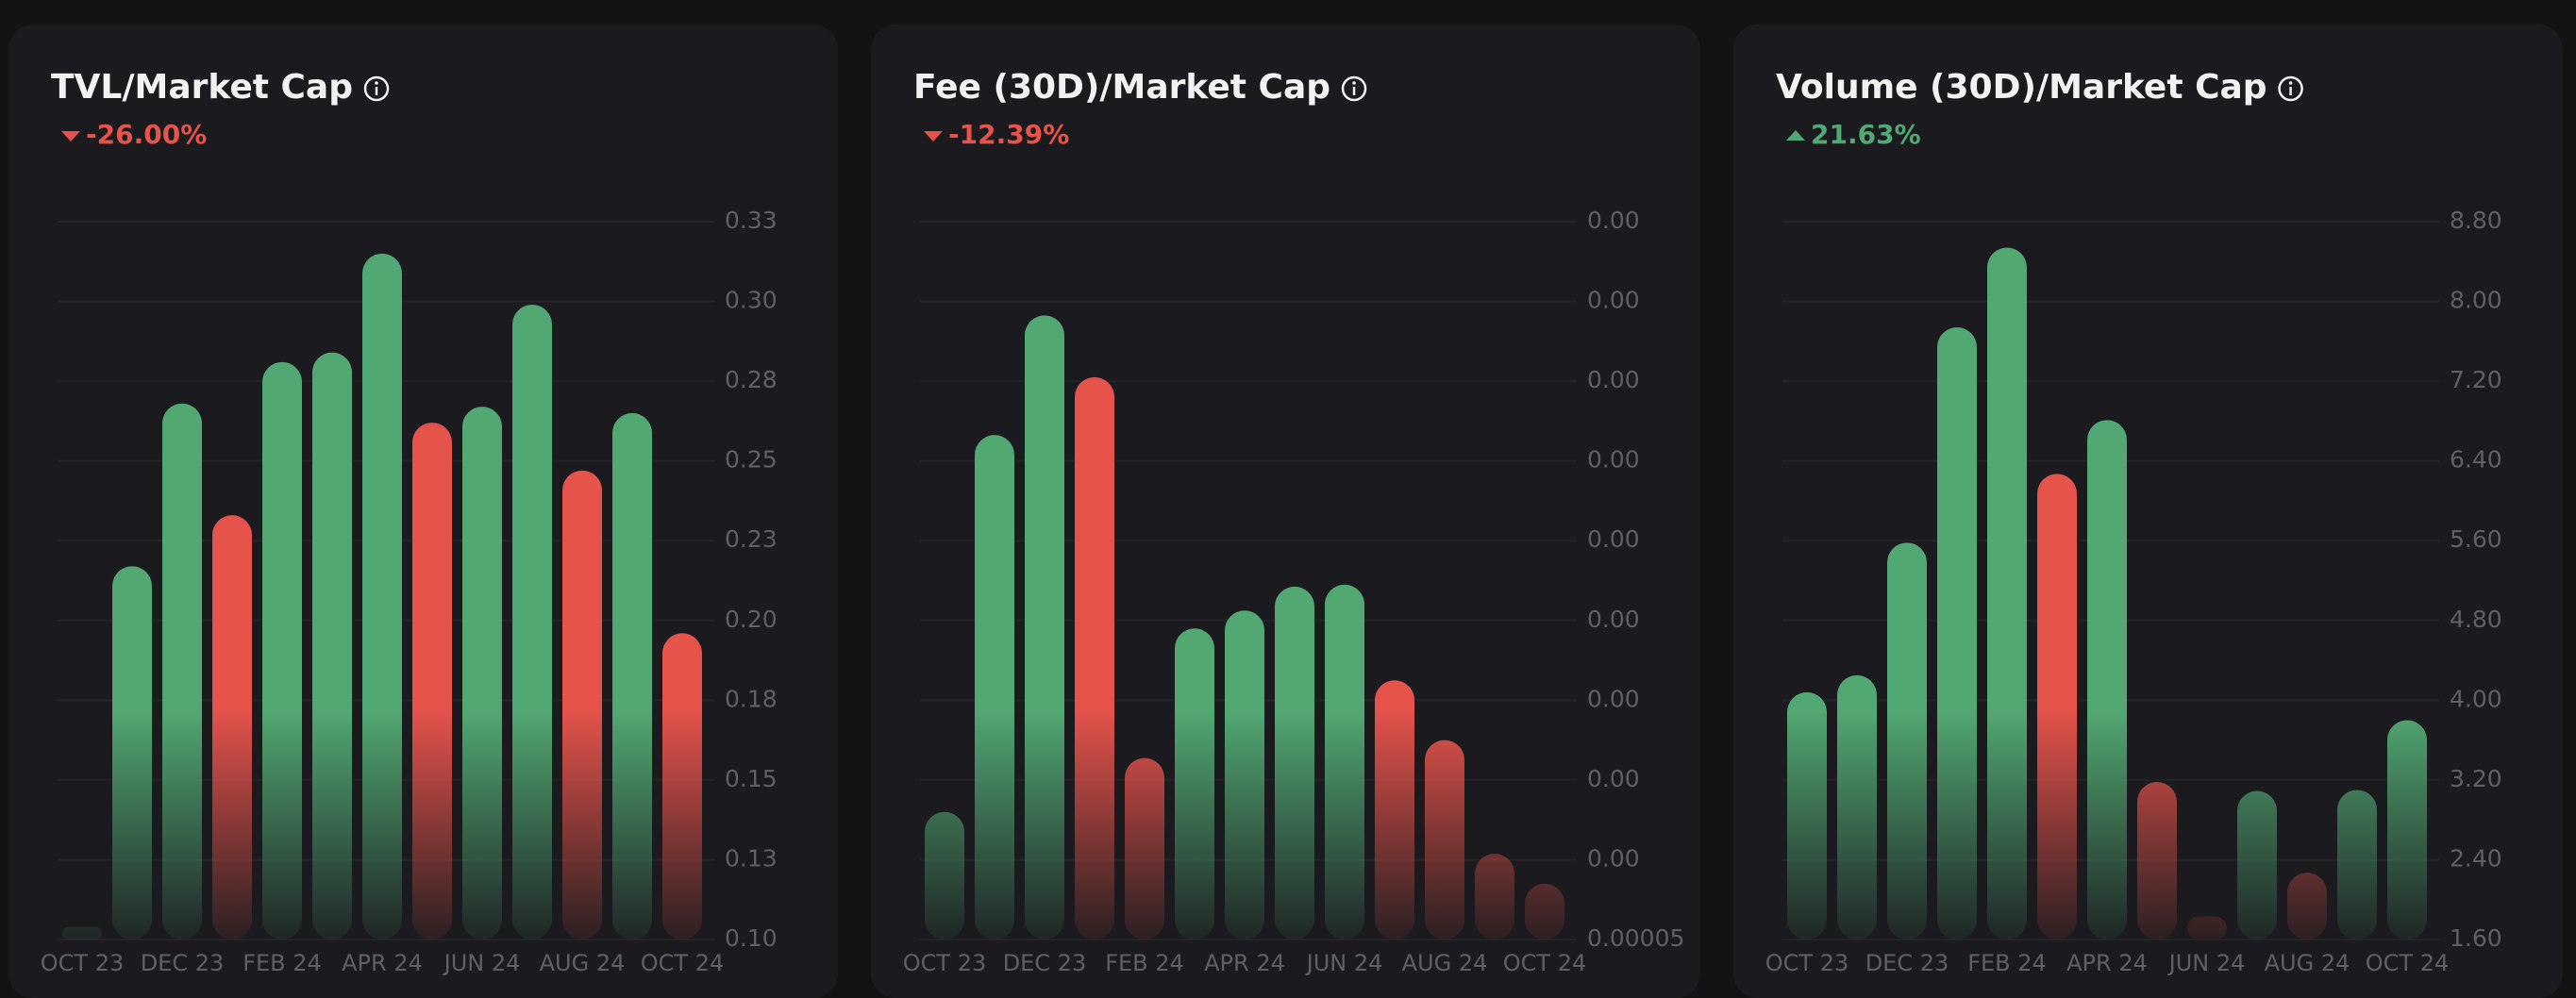 The width and height of the screenshot is (2576, 998). I want to click on y-tick-label: 0.20, so click(751, 619).